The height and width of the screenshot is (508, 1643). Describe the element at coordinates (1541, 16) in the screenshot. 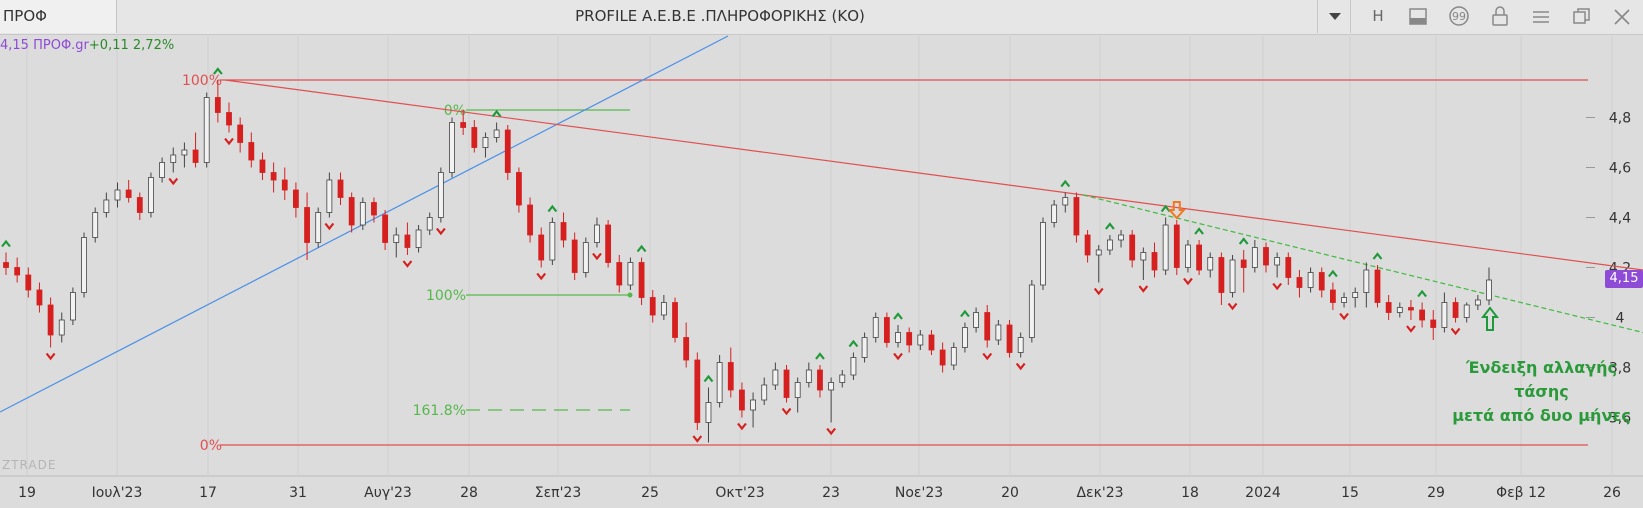

I see `menu-icon` at that location.